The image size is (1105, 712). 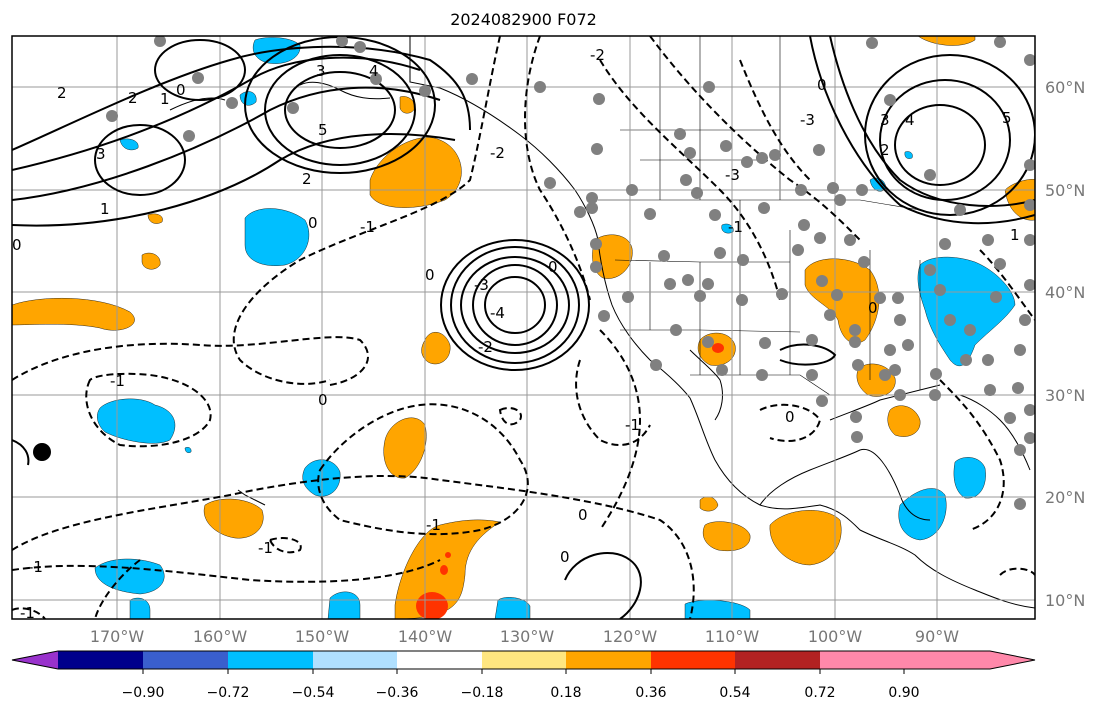 I want to click on chart-title: 2024082900 F072, so click(x=523, y=19).